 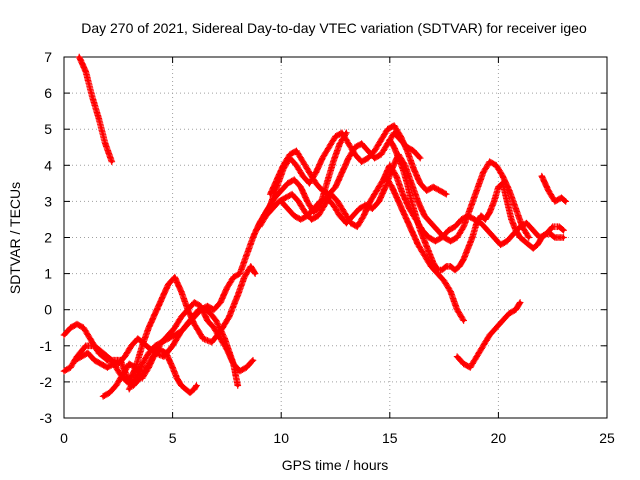 I want to click on x-tick-label: 10, so click(x=281, y=438).